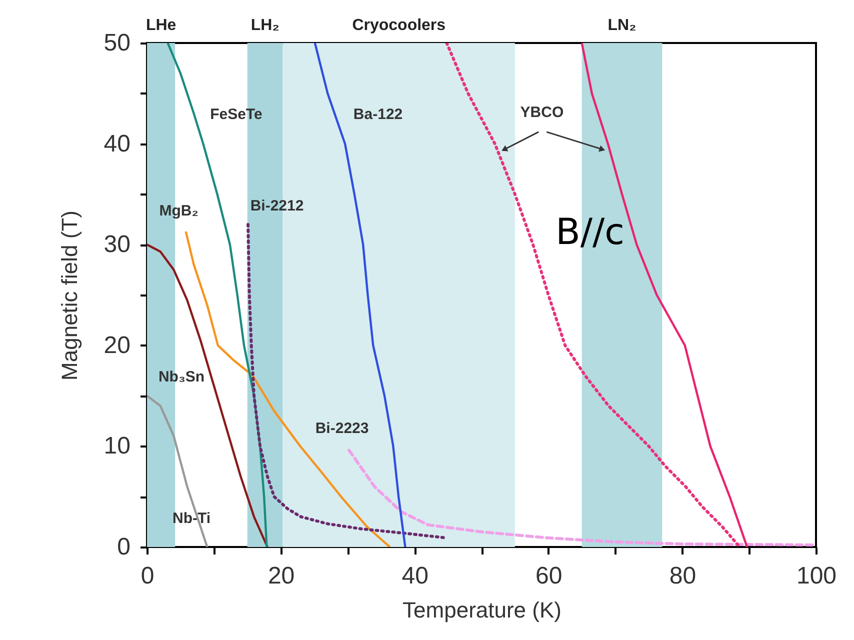  I want to click on band-label: Cryocoolers, so click(399, 25).